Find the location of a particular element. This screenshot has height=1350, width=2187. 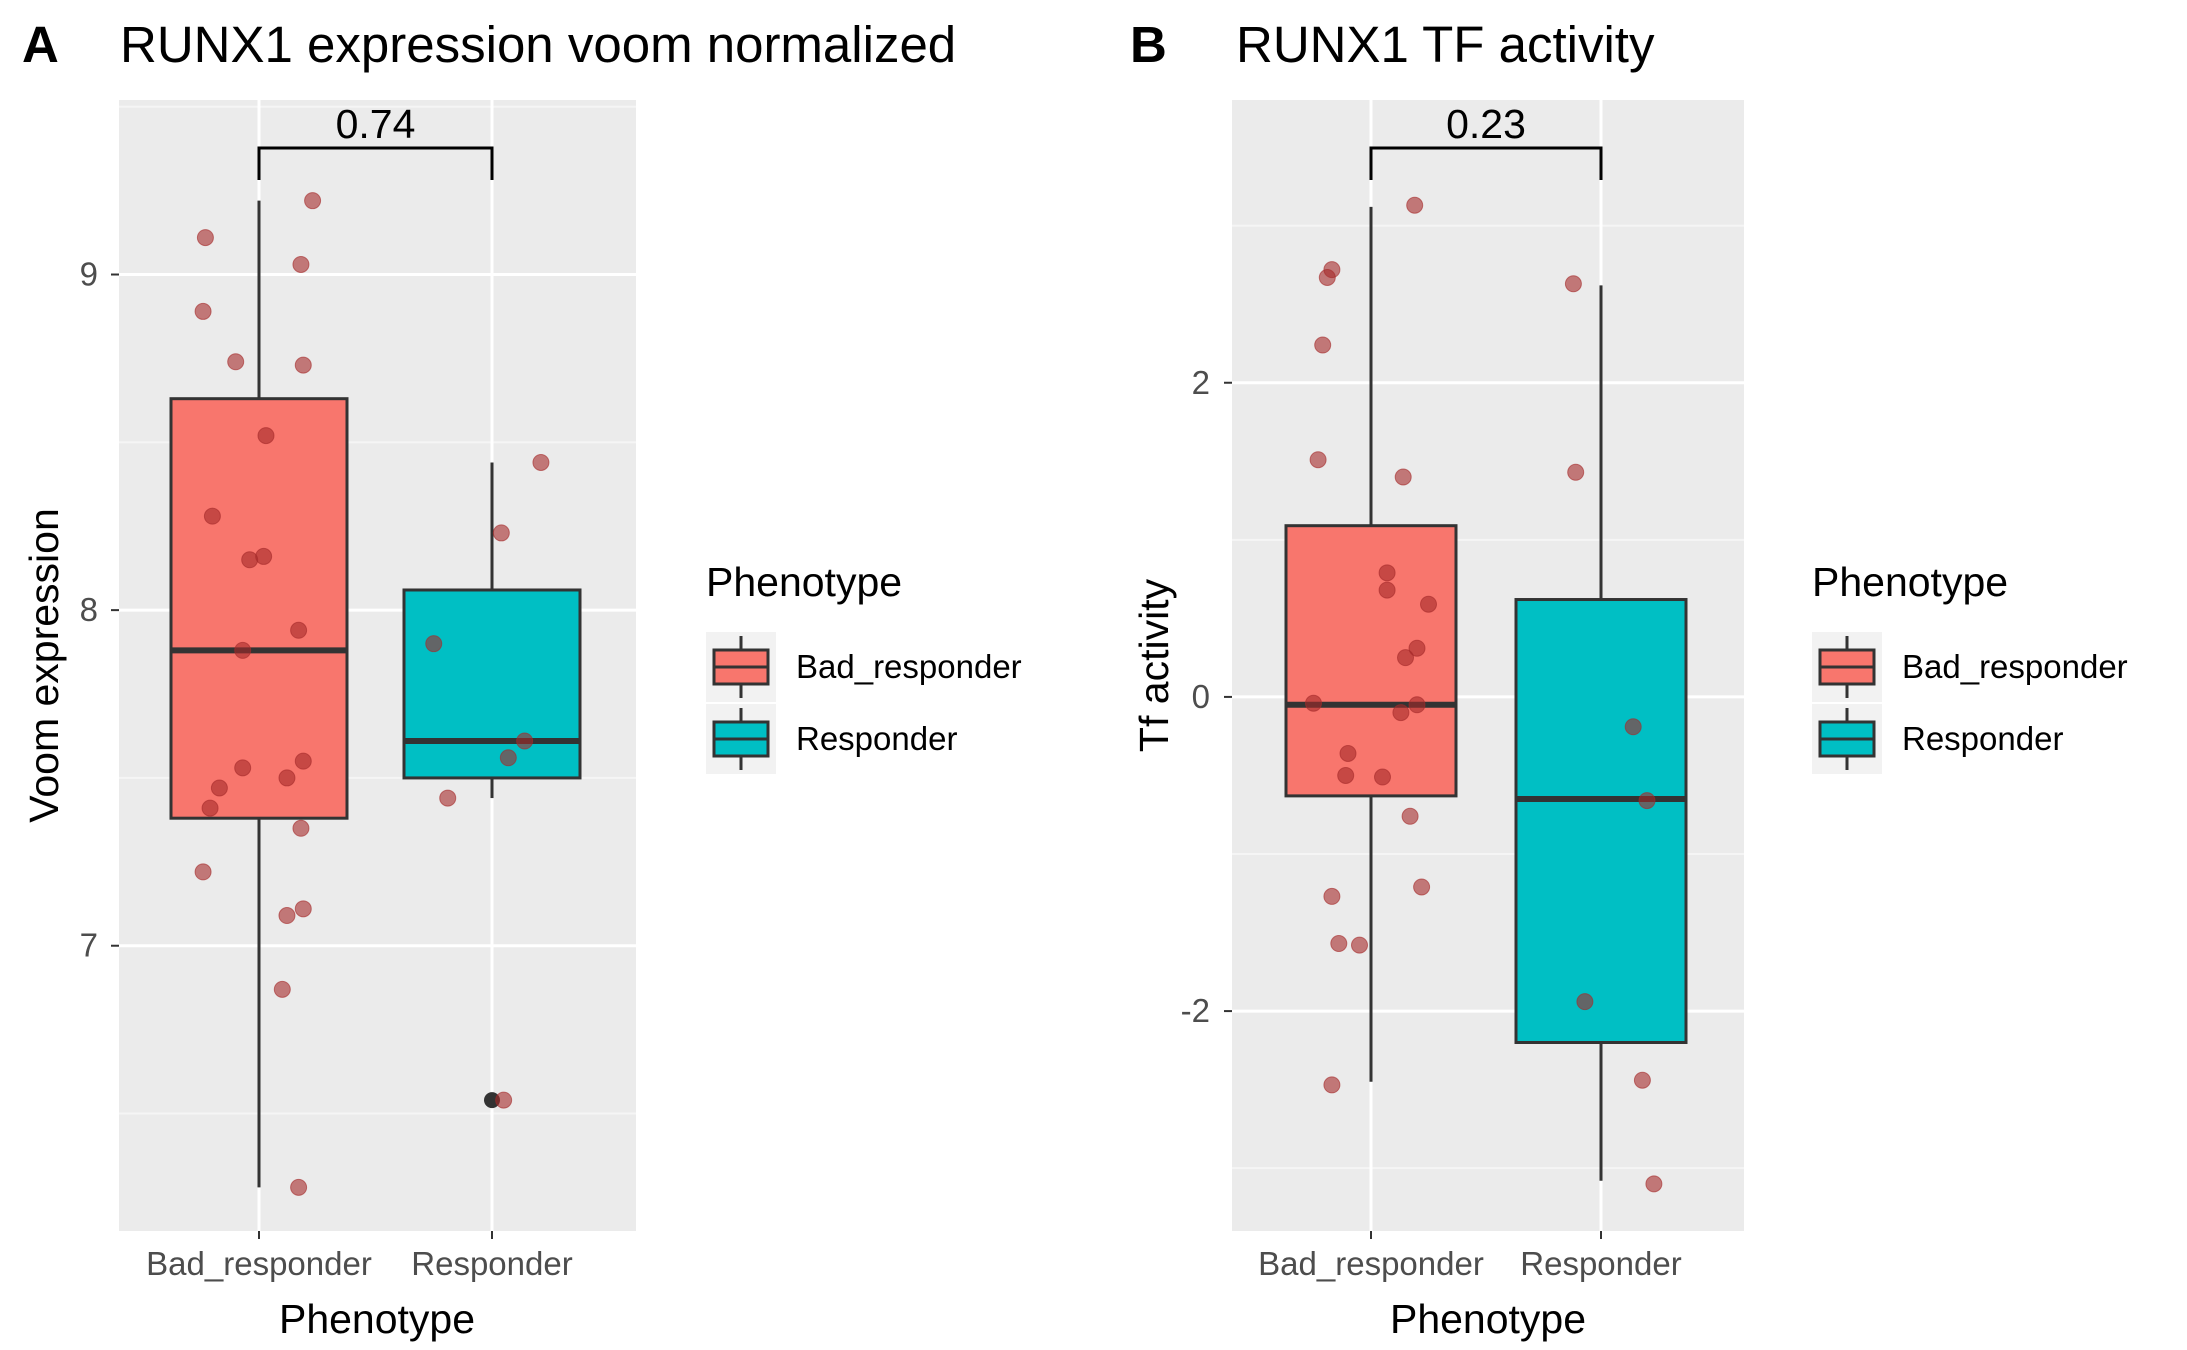

y-tick-label: -2 is located at coordinates (1195, 1010).